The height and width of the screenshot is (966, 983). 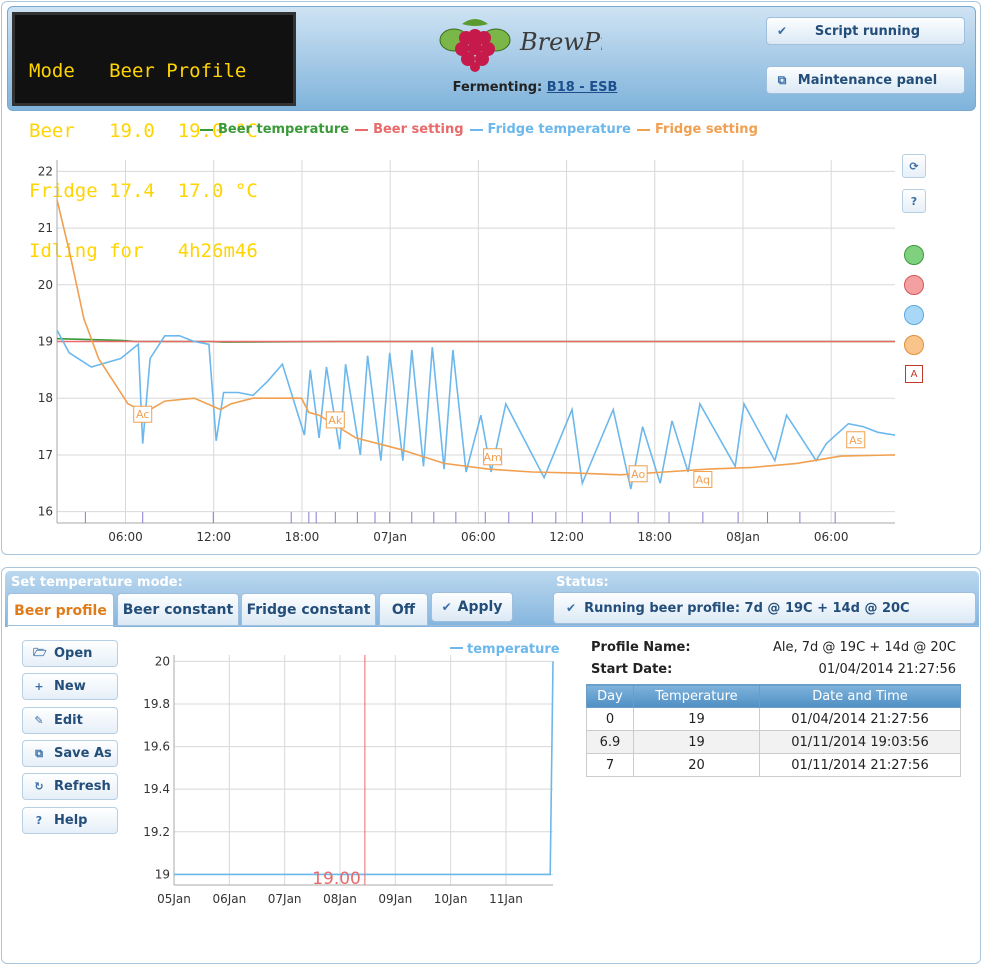 I want to click on y-tick-label: 19.4, so click(x=156, y=789).